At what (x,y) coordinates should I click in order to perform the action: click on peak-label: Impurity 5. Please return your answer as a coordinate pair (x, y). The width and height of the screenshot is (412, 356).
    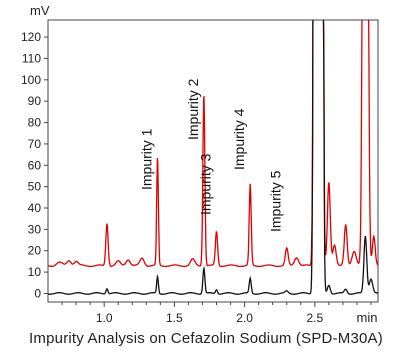
    Looking at the image, I should click on (276, 201).